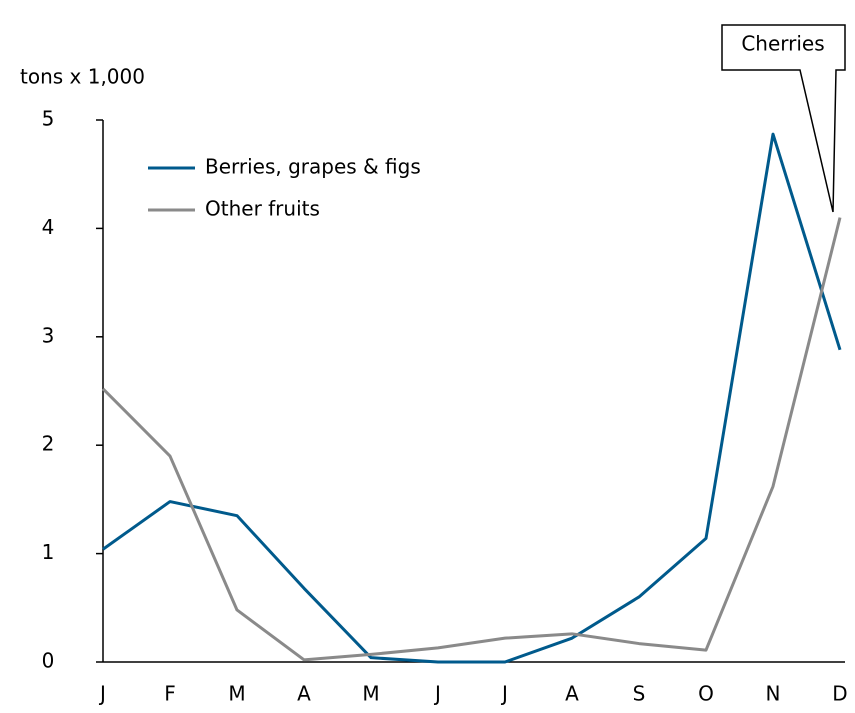 The height and width of the screenshot is (713, 855). What do you see at coordinates (706, 694) in the screenshot?
I see `x-tick-label: O` at bounding box center [706, 694].